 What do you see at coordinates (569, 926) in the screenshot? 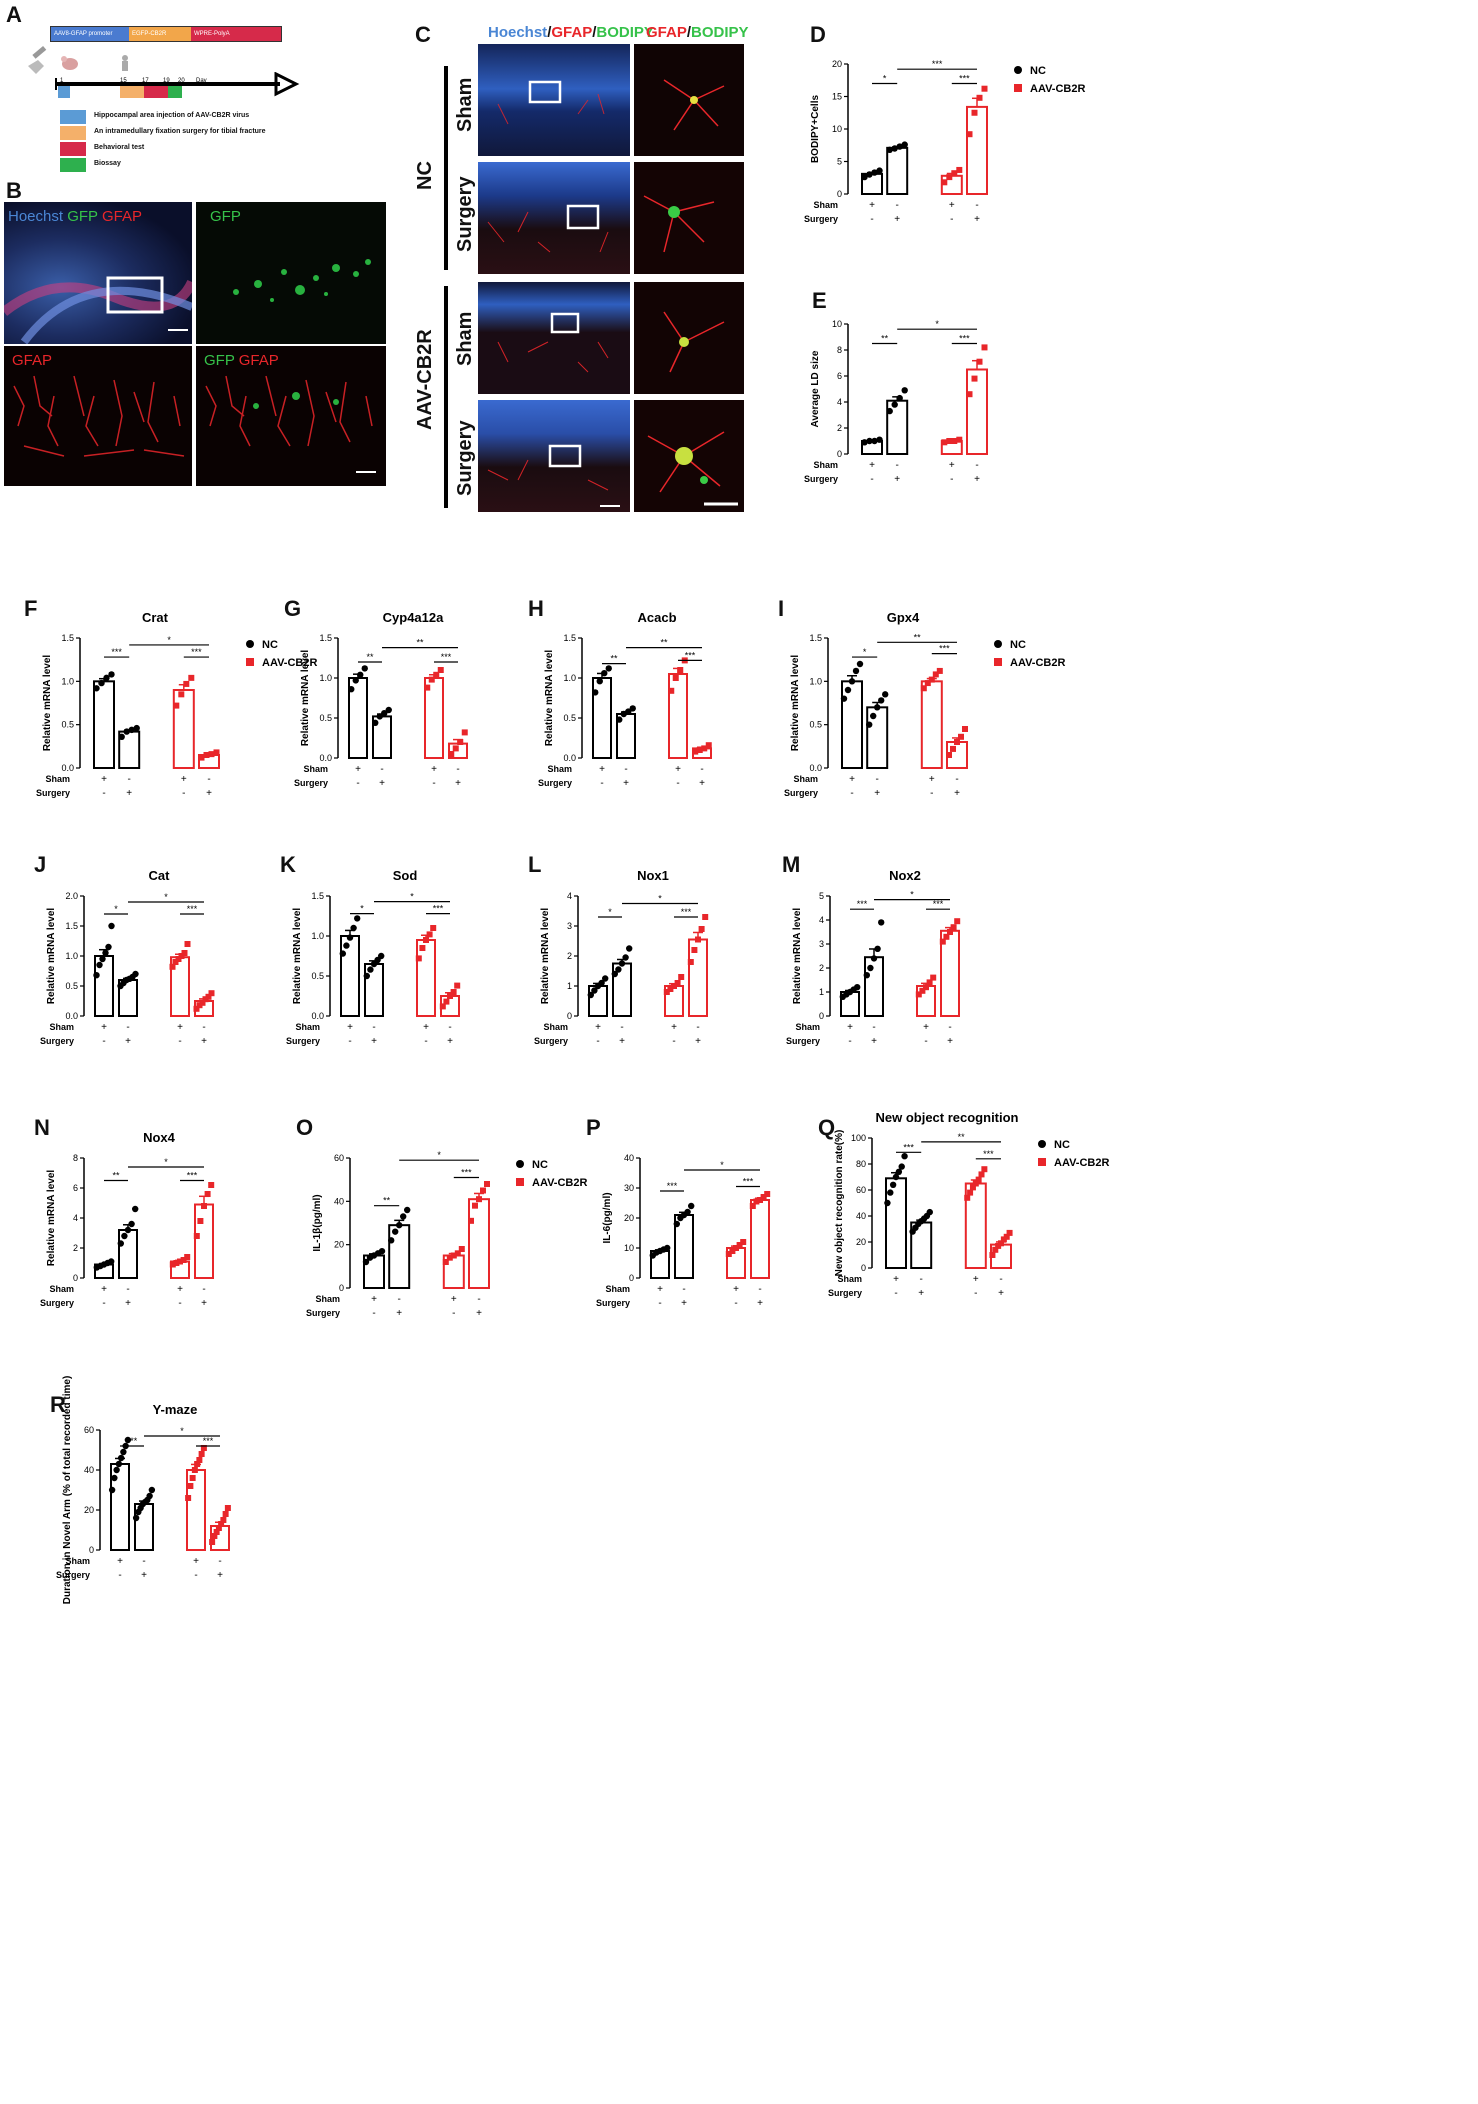
I see `y-tick-label: 3` at bounding box center [569, 926].